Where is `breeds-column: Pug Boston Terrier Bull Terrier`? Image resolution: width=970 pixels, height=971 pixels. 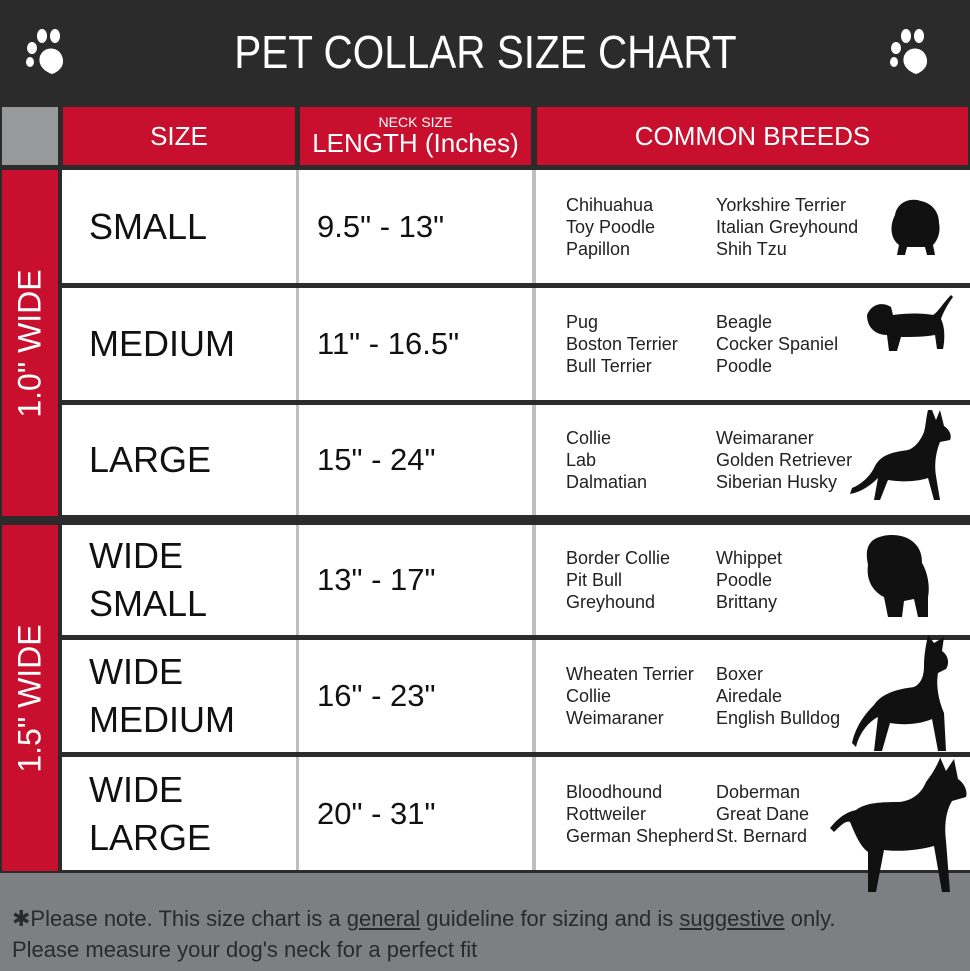
breeds-column: Pug Boston Terrier Bull Terrier is located at coordinates (622, 344).